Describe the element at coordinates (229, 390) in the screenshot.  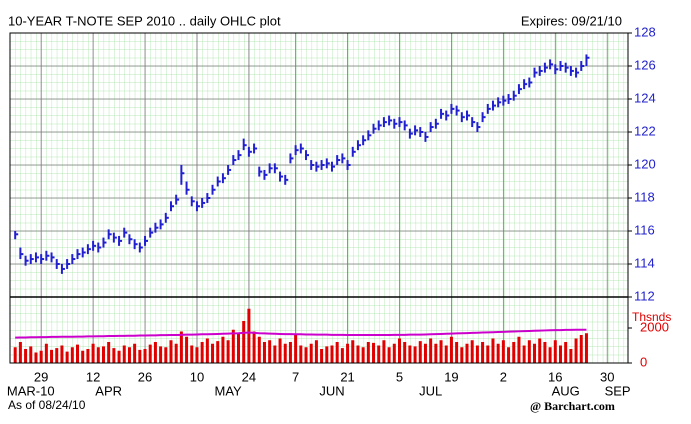
I see `month-label: MAY` at that location.